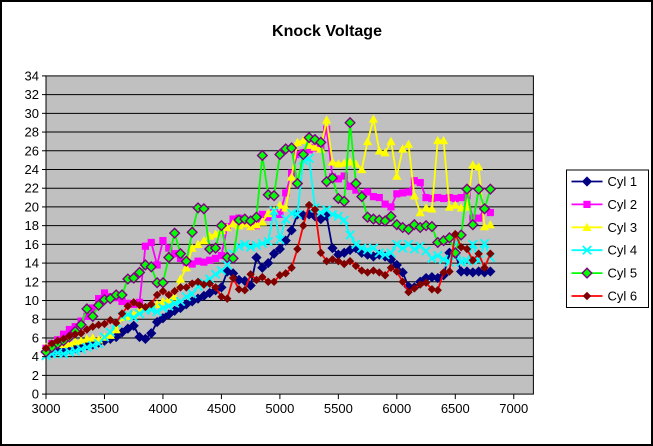 Image resolution: width=653 pixels, height=446 pixels. What do you see at coordinates (513, 408) in the screenshot?
I see `x-tick-label: 7000` at bounding box center [513, 408].